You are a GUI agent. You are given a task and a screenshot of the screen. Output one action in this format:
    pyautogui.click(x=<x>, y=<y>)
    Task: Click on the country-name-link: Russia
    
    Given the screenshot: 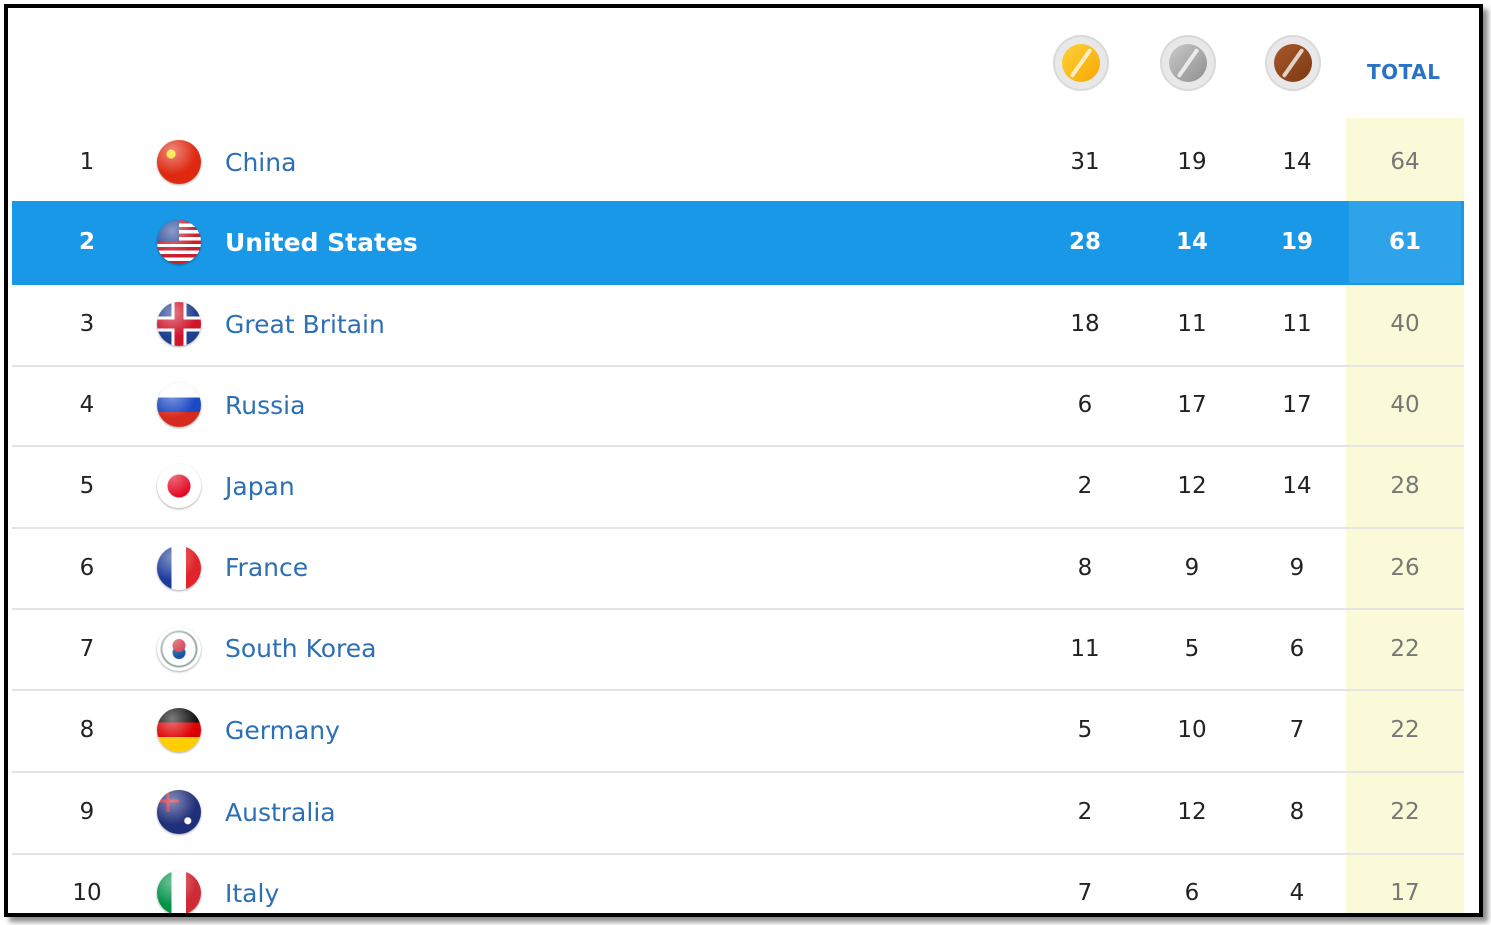 What is the action you would take?
    pyautogui.click(x=265, y=405)
    